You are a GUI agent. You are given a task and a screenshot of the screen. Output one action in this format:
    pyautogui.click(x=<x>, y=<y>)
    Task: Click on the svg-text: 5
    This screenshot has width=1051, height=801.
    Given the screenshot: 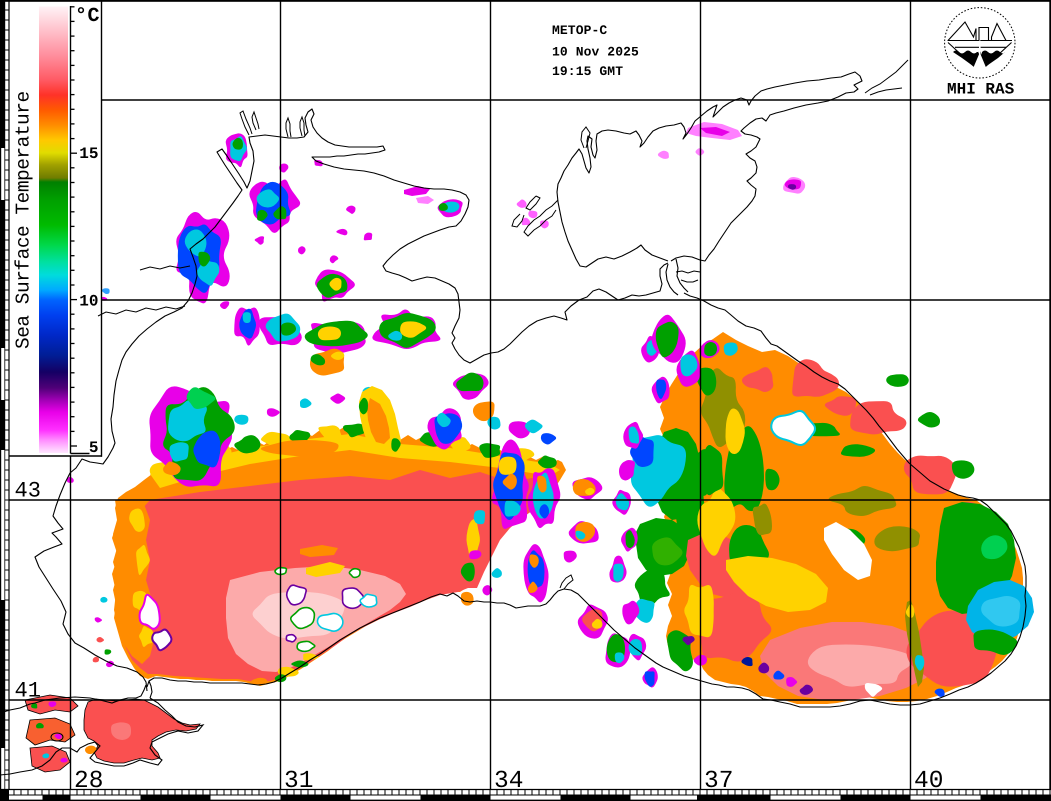 What is the action you would take?
    pyautogui.click(x=94, y=448)
    